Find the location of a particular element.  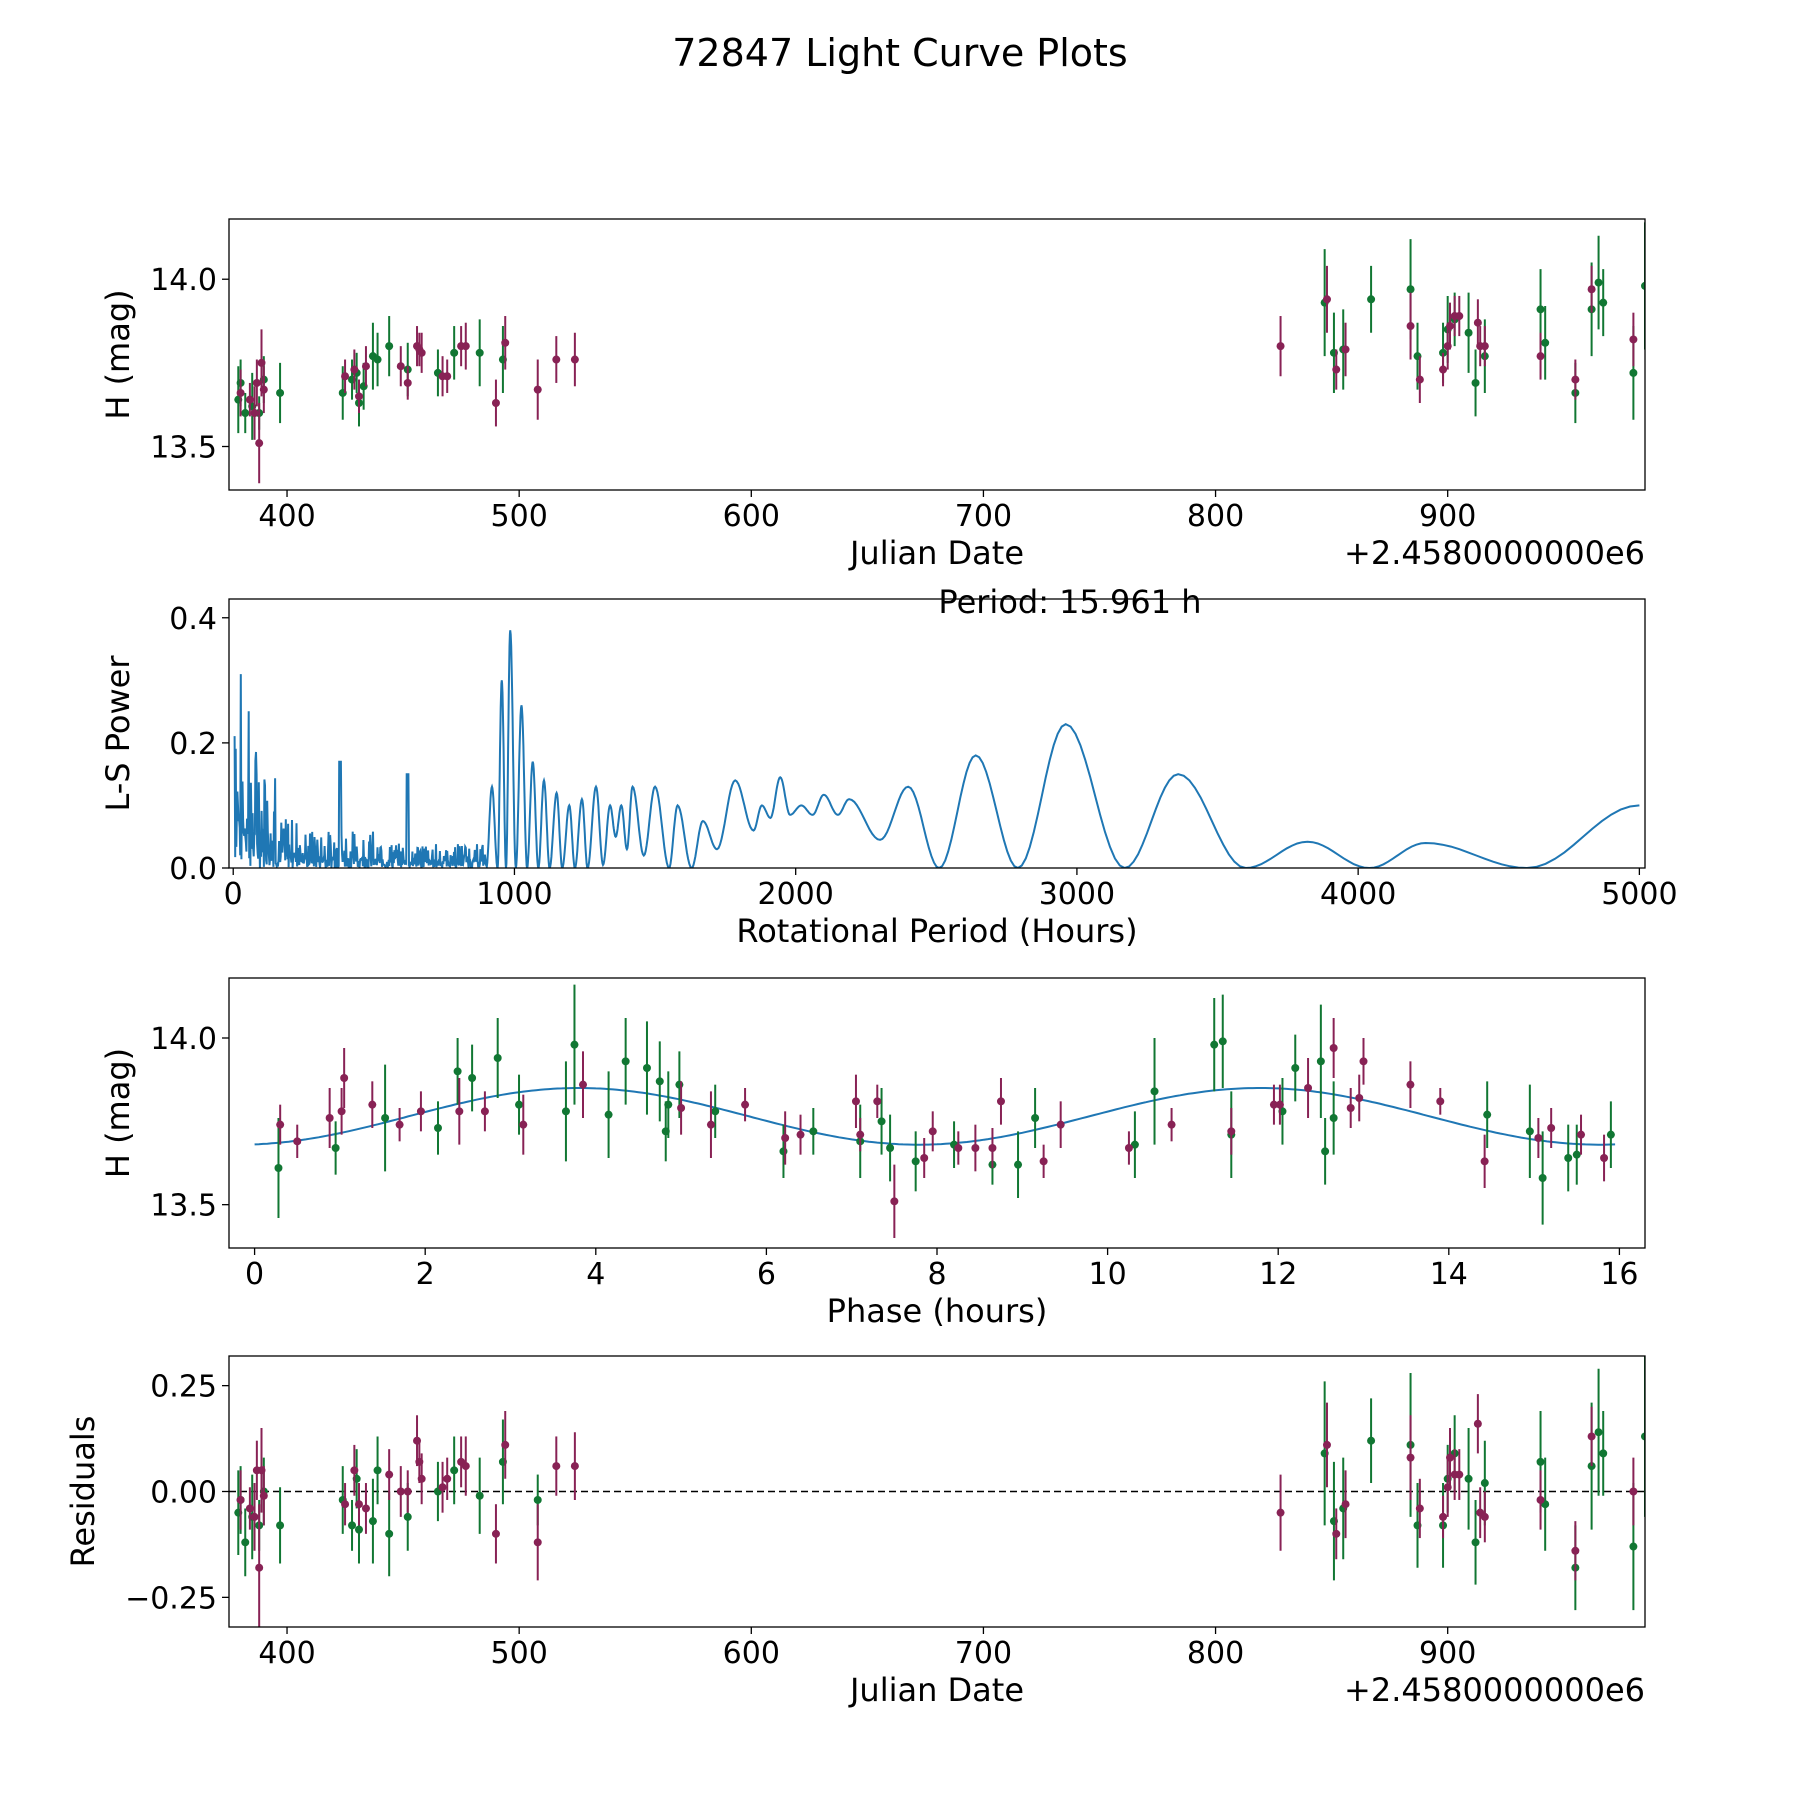

x-tick-label: 4000 is located at coordinates (1358, 894).